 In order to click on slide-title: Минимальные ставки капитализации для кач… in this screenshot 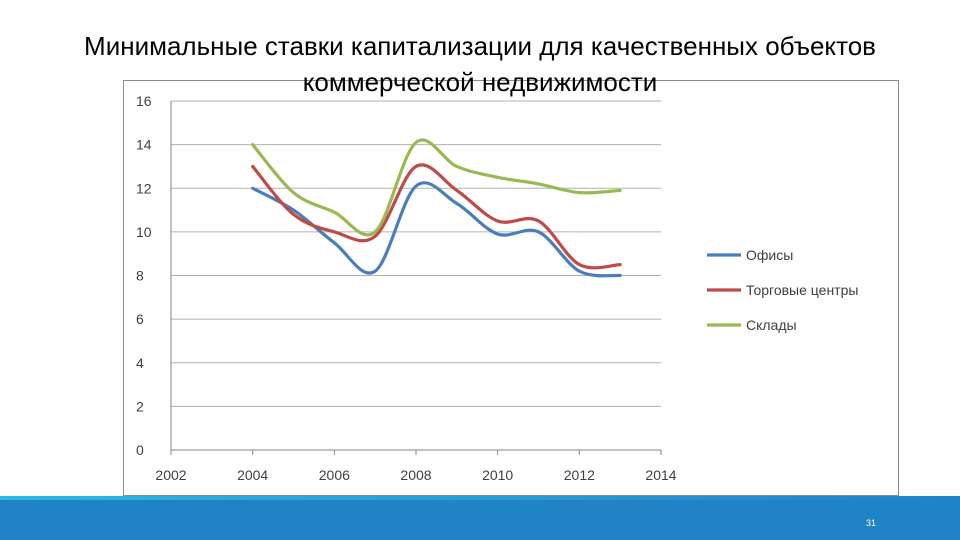, I will do `click(480, 64)`.